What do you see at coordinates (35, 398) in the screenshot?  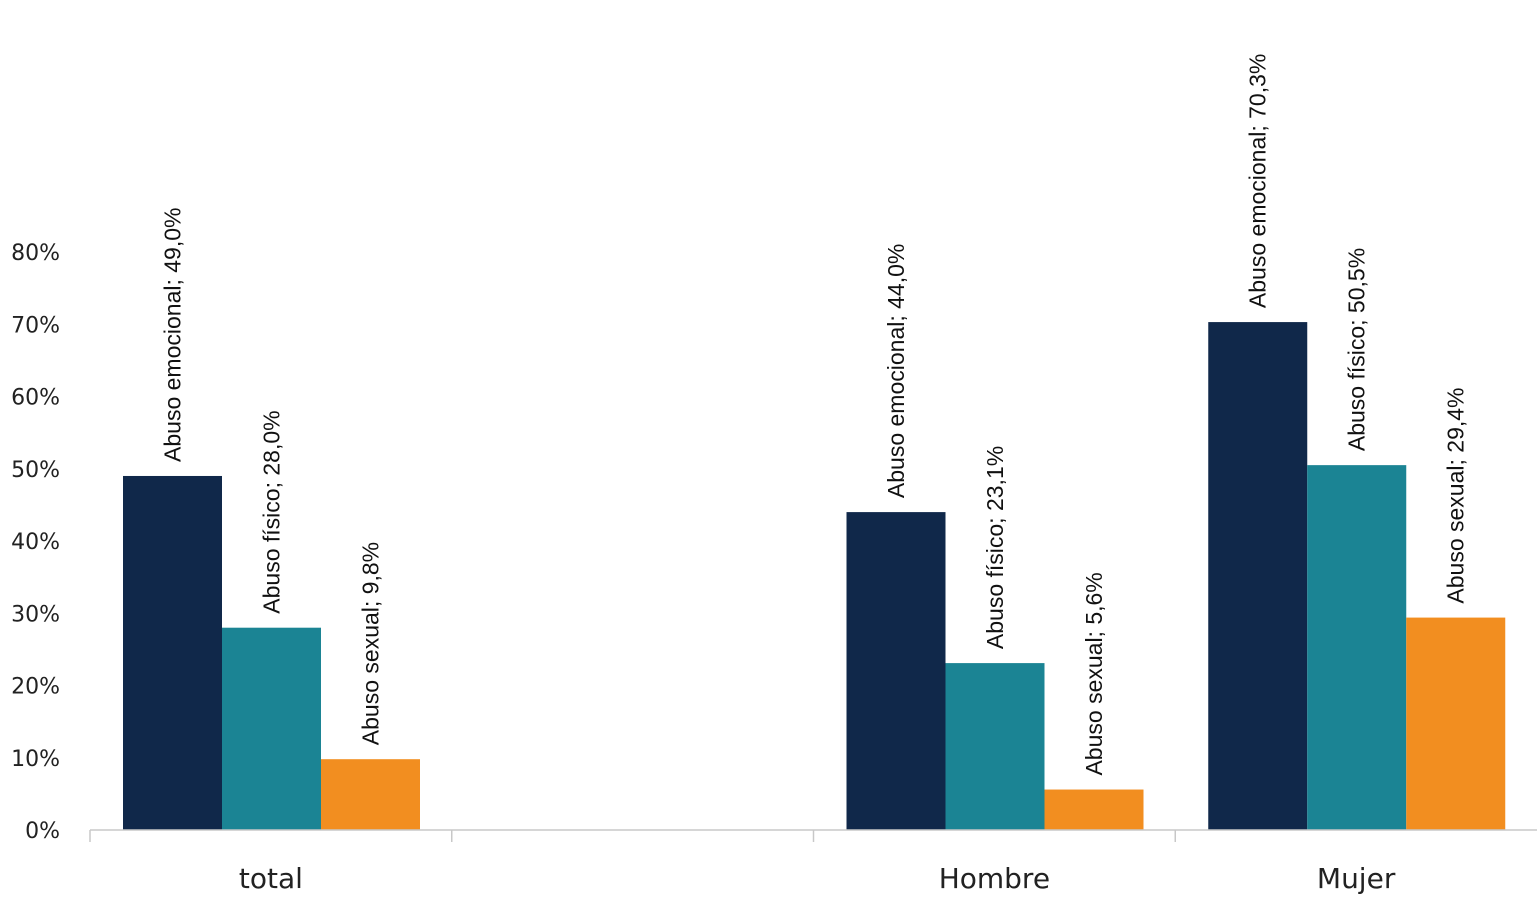 I see `y-tick-label: 60%` at bounding box center [35, 398].